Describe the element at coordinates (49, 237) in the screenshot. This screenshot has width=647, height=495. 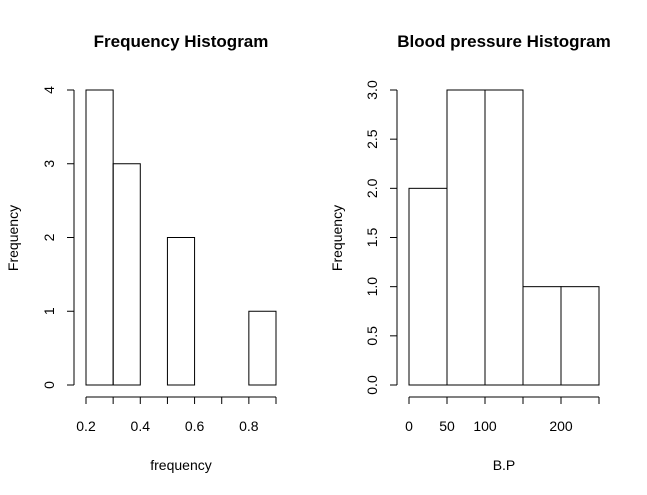
I see `y-tick-label: 2` at that location.